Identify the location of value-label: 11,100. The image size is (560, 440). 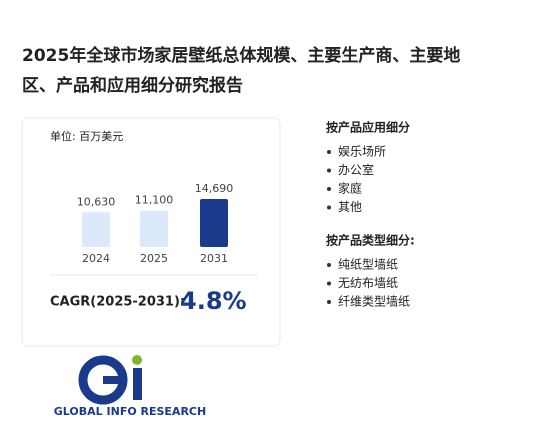
(154, 200).